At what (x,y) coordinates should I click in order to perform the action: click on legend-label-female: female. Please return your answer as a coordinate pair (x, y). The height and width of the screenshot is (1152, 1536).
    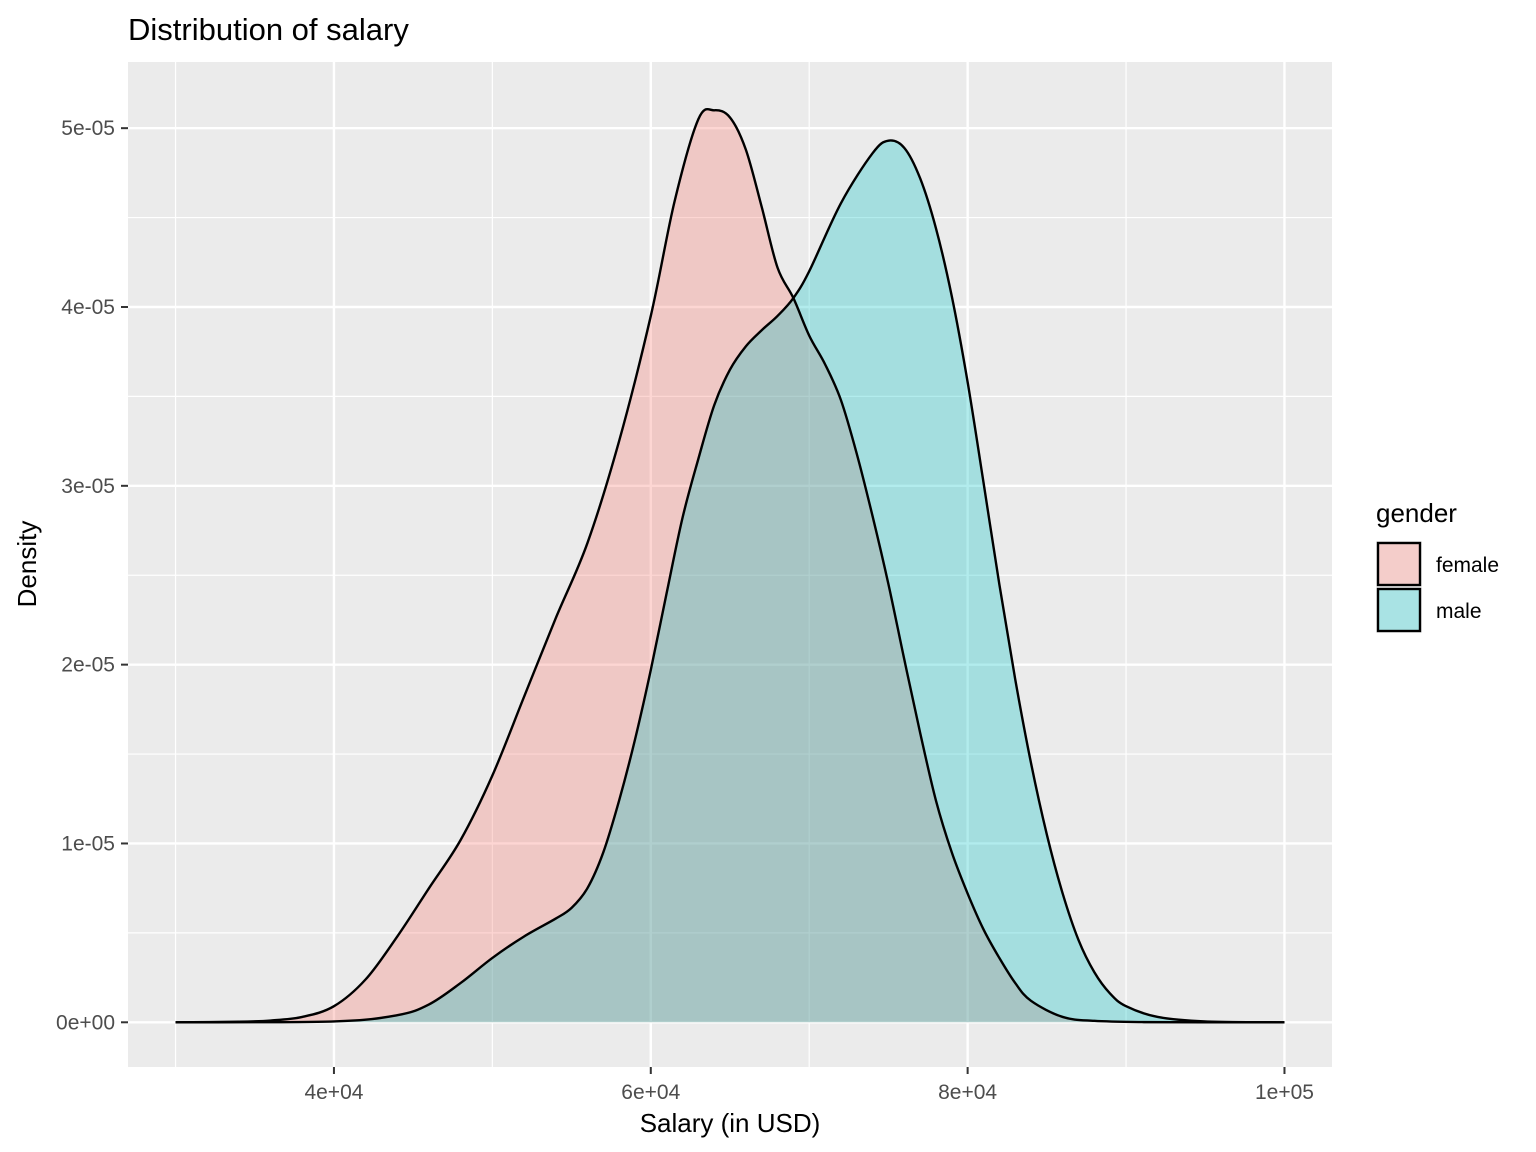
    Looking at the image, I should click on (1467, 565).